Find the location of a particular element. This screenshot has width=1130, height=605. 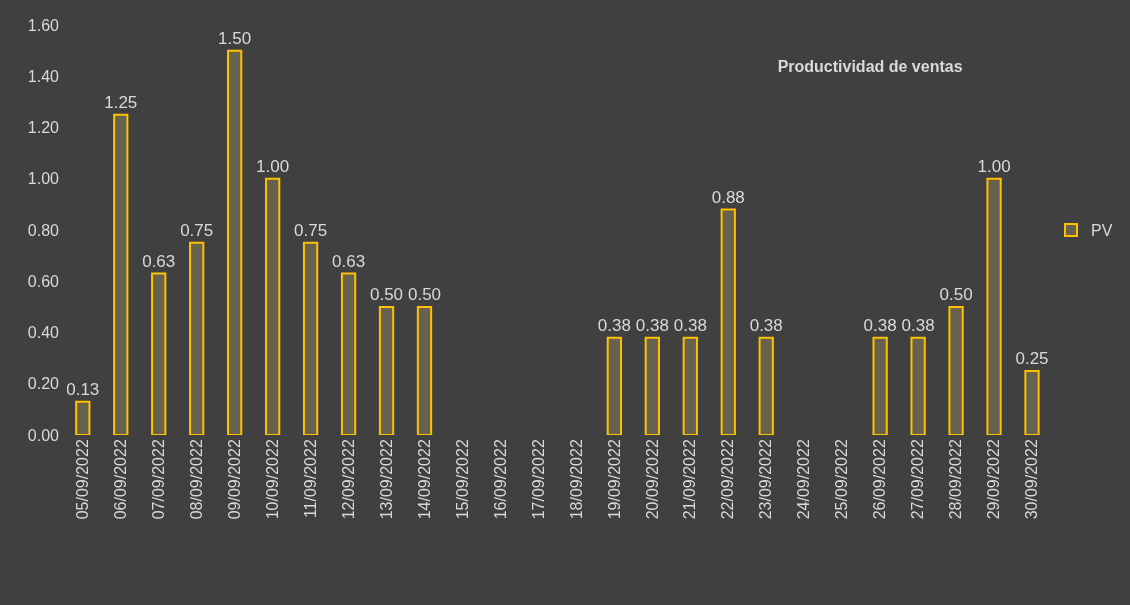

x-tick-label: 14/09/2022 is located at coordinates (424, 479).